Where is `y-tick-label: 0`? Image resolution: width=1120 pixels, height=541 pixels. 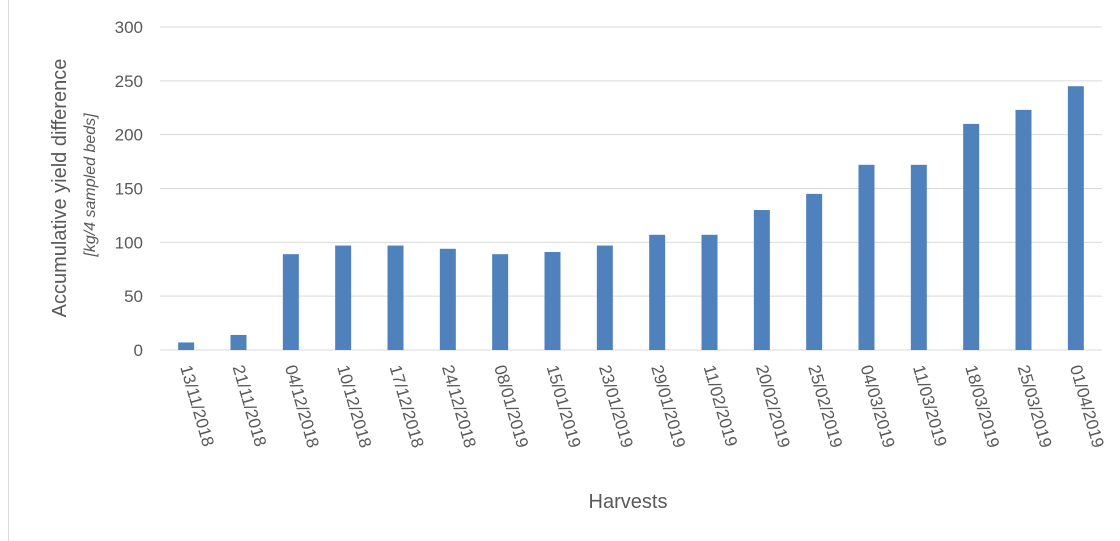
y-tick-label: 0 is located at coordinates (138, 350).